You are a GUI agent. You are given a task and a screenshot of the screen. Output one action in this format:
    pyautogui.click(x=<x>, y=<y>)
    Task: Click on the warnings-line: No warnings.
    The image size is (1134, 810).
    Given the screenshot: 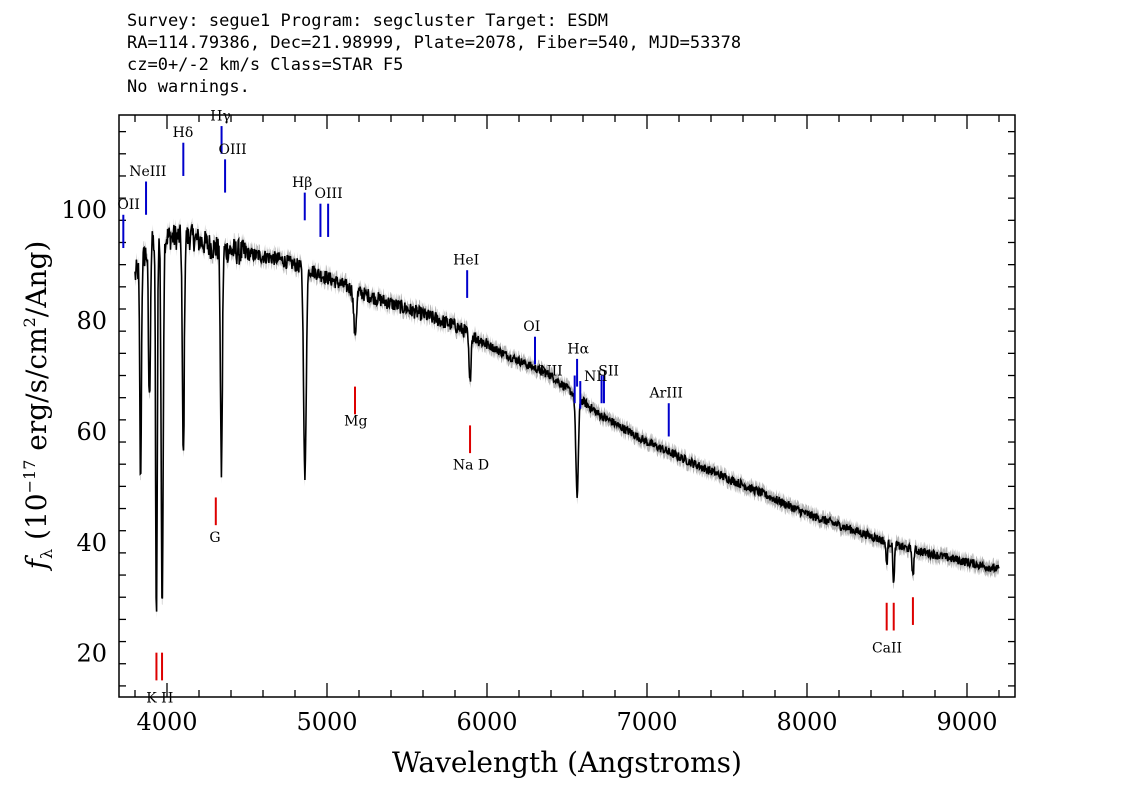 What is the action you would take?
    pyautogui.click(x=188, y=87)
    